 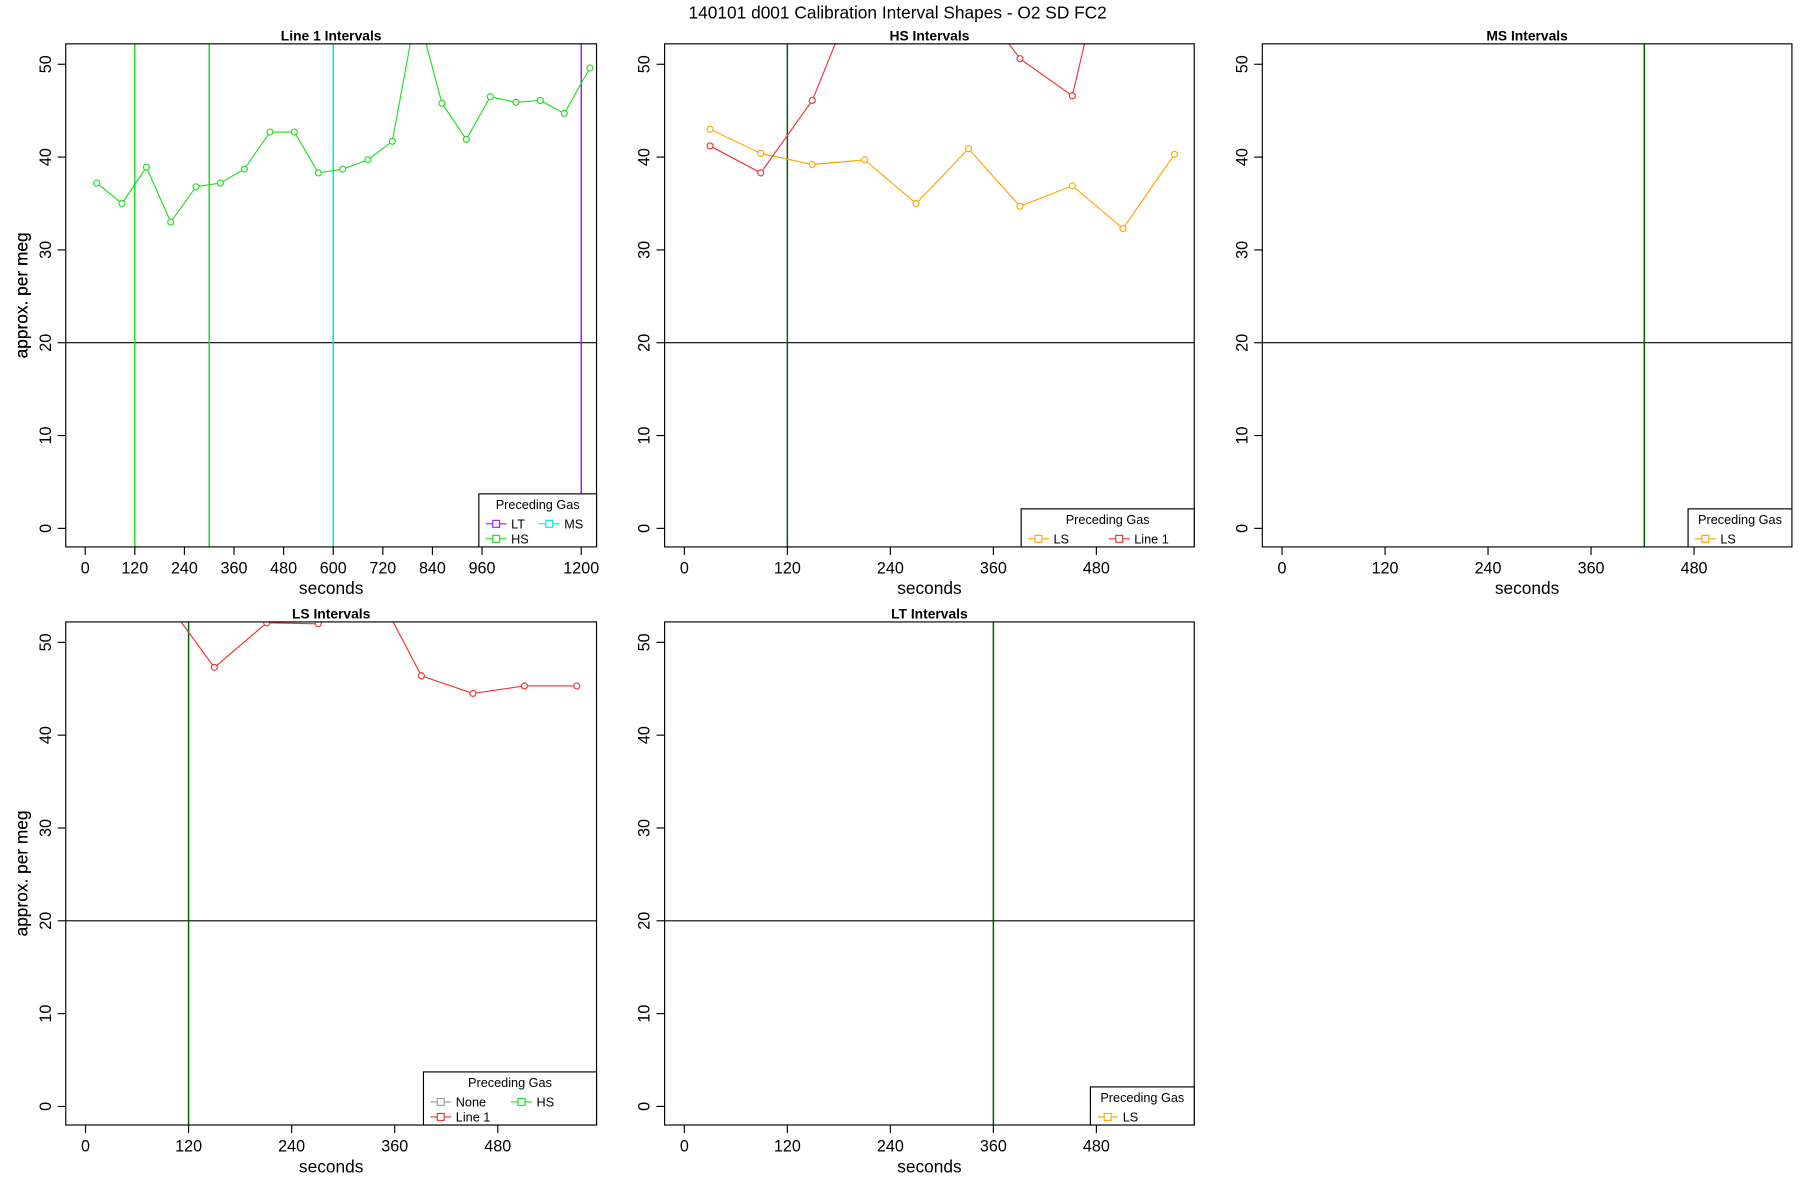 I want to click on plot-frame, so click(x=1527, y=295).